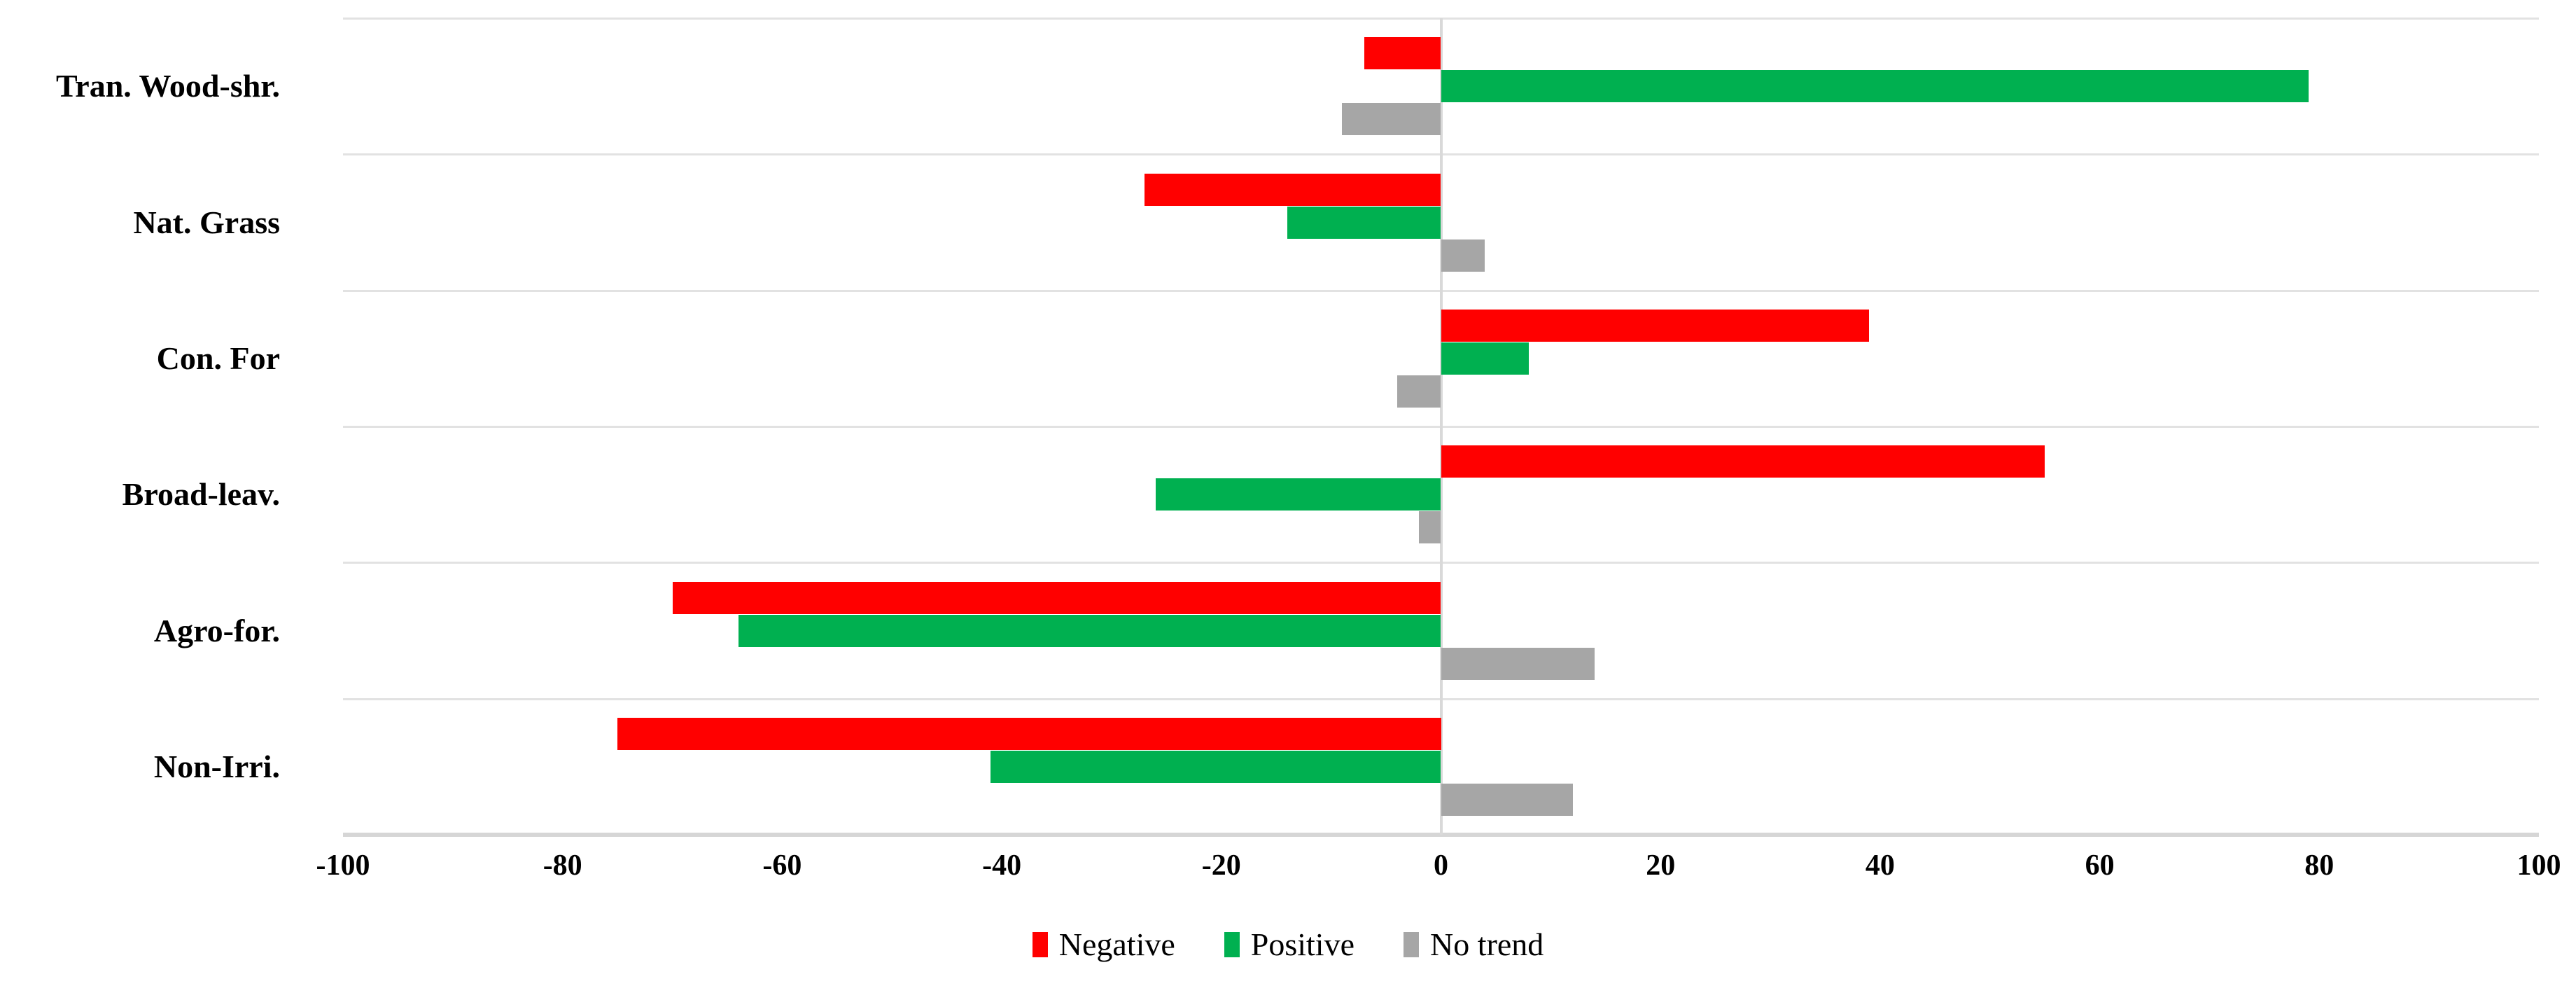  What do you see at coordinates (2319, 865) in the screenshot?
I see `x-tick-label: 80` at bounding box center [2319, 865].